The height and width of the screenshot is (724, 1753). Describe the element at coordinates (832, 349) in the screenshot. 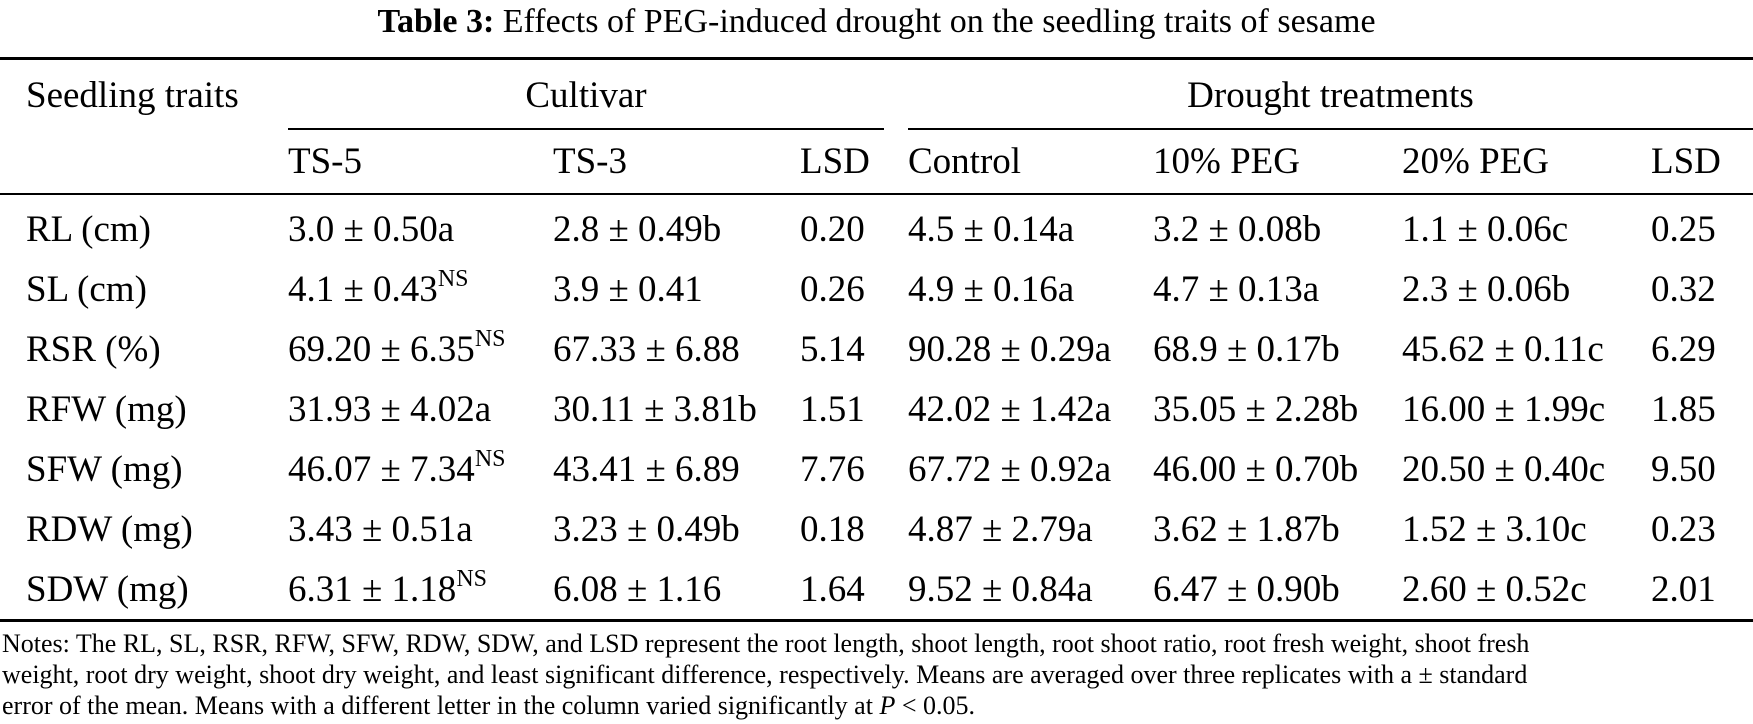

I see `cell-lsd-cultivar: 5.14` at that location.